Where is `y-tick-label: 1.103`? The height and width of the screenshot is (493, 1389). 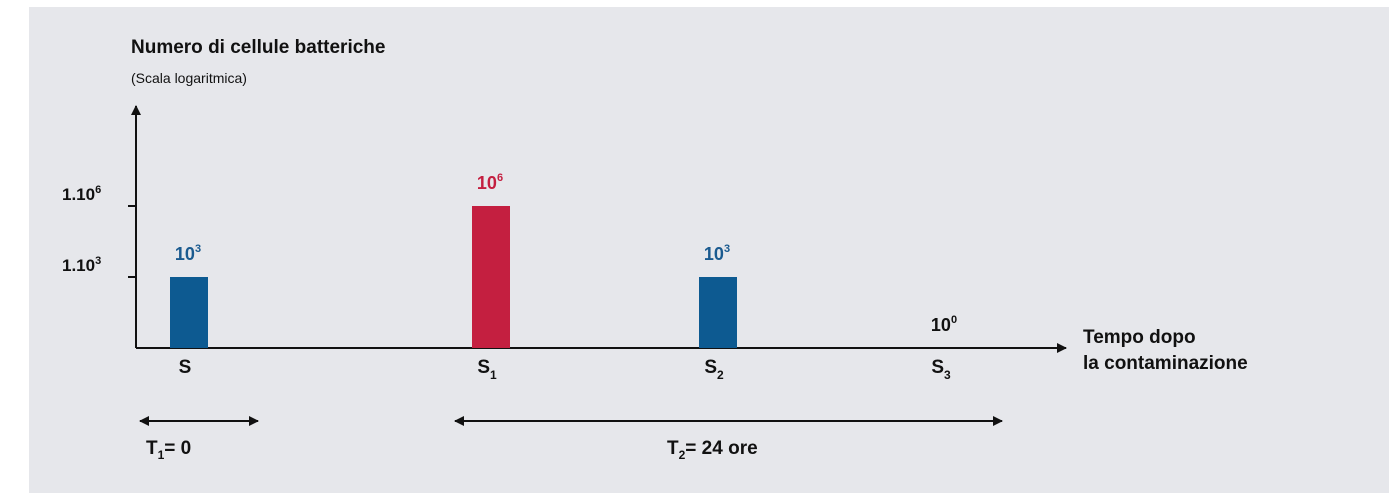 y-tick-label: 1.103 is located at coordinates (81, 265).